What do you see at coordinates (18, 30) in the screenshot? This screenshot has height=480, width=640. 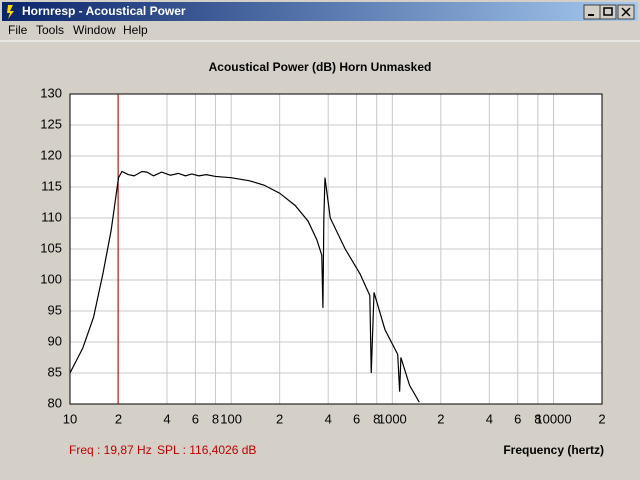 I see `menu-item: File` at bounding box center [18, 30].